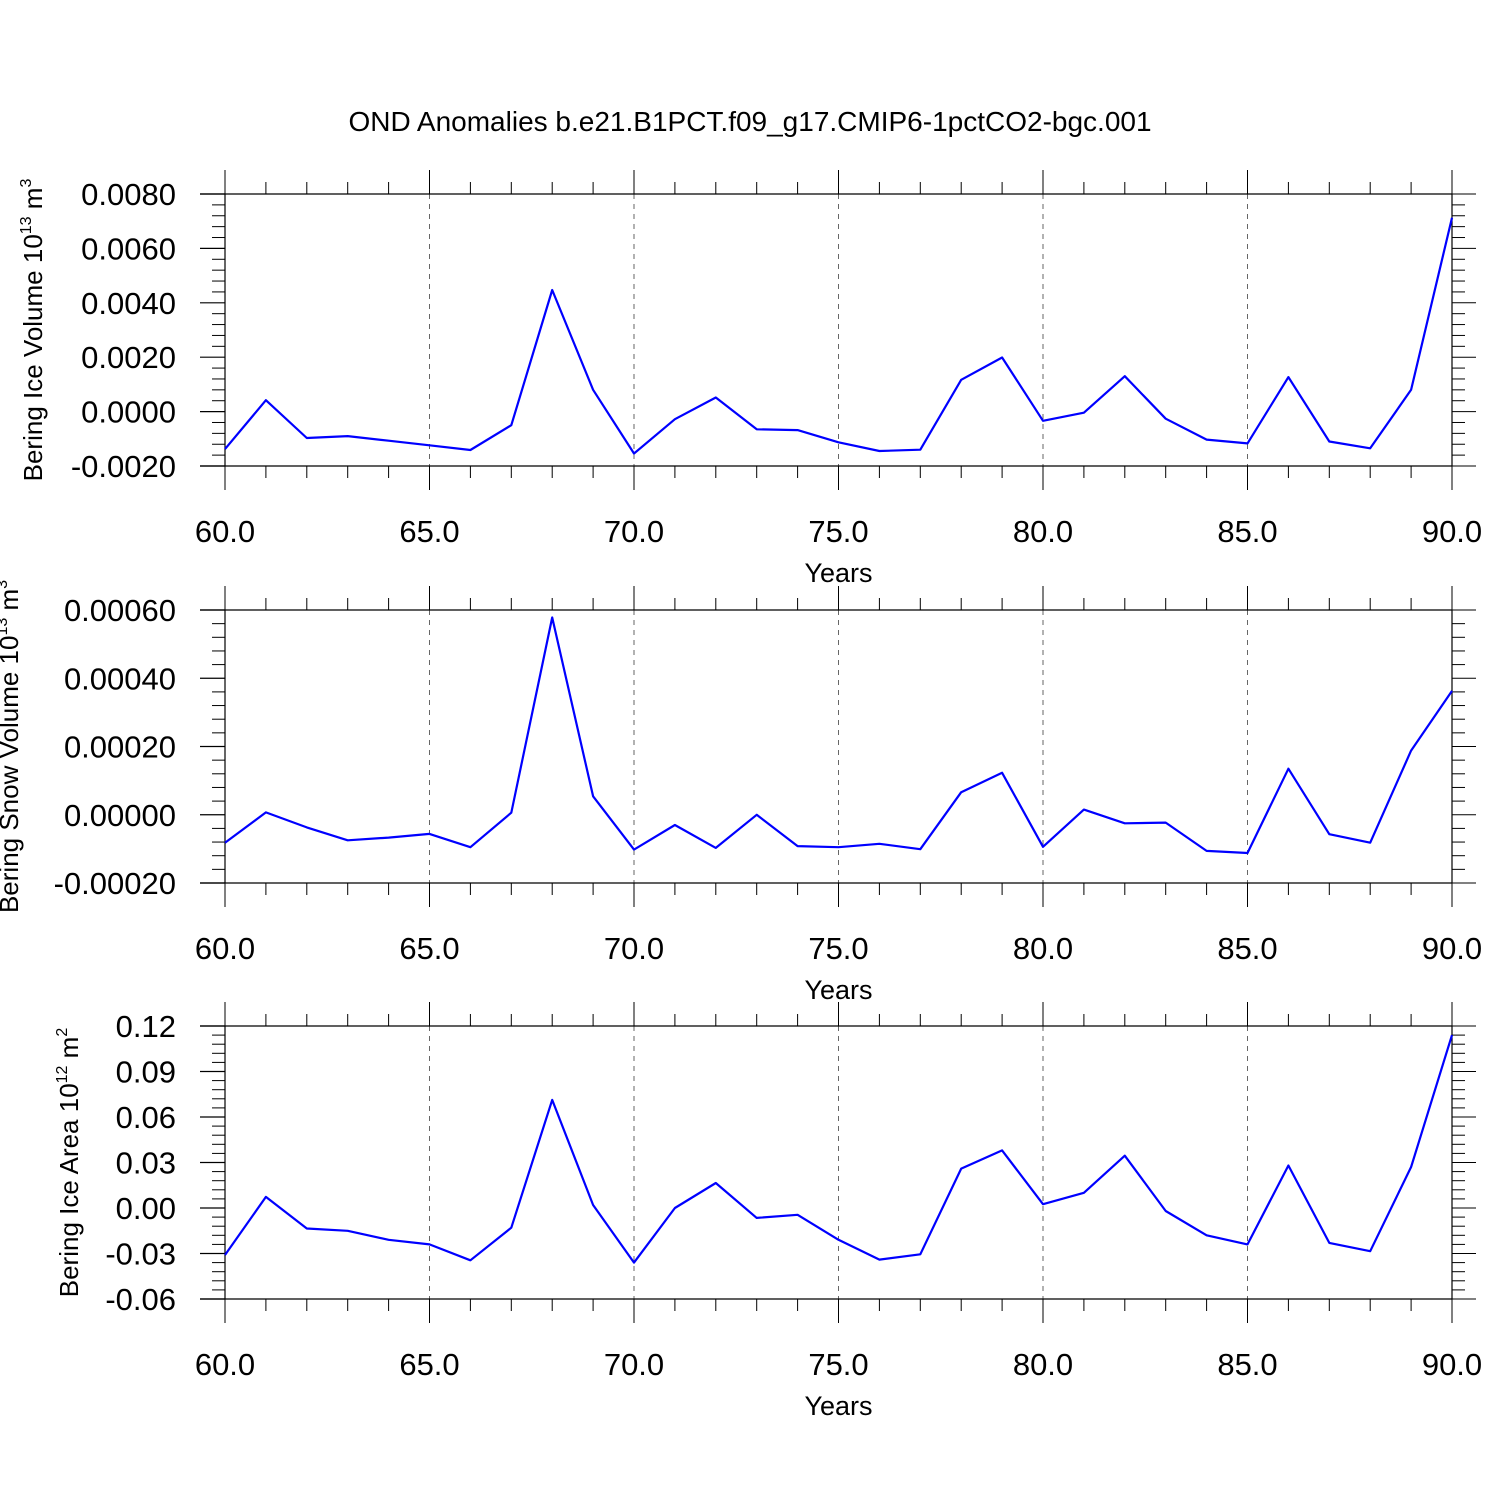 Image resolution: width=1500 pixels, height=1500 pixels. Describe the element at coordinates (146, 1117) in the screenshot. I see `y-tick-label: 0.06` at that location.